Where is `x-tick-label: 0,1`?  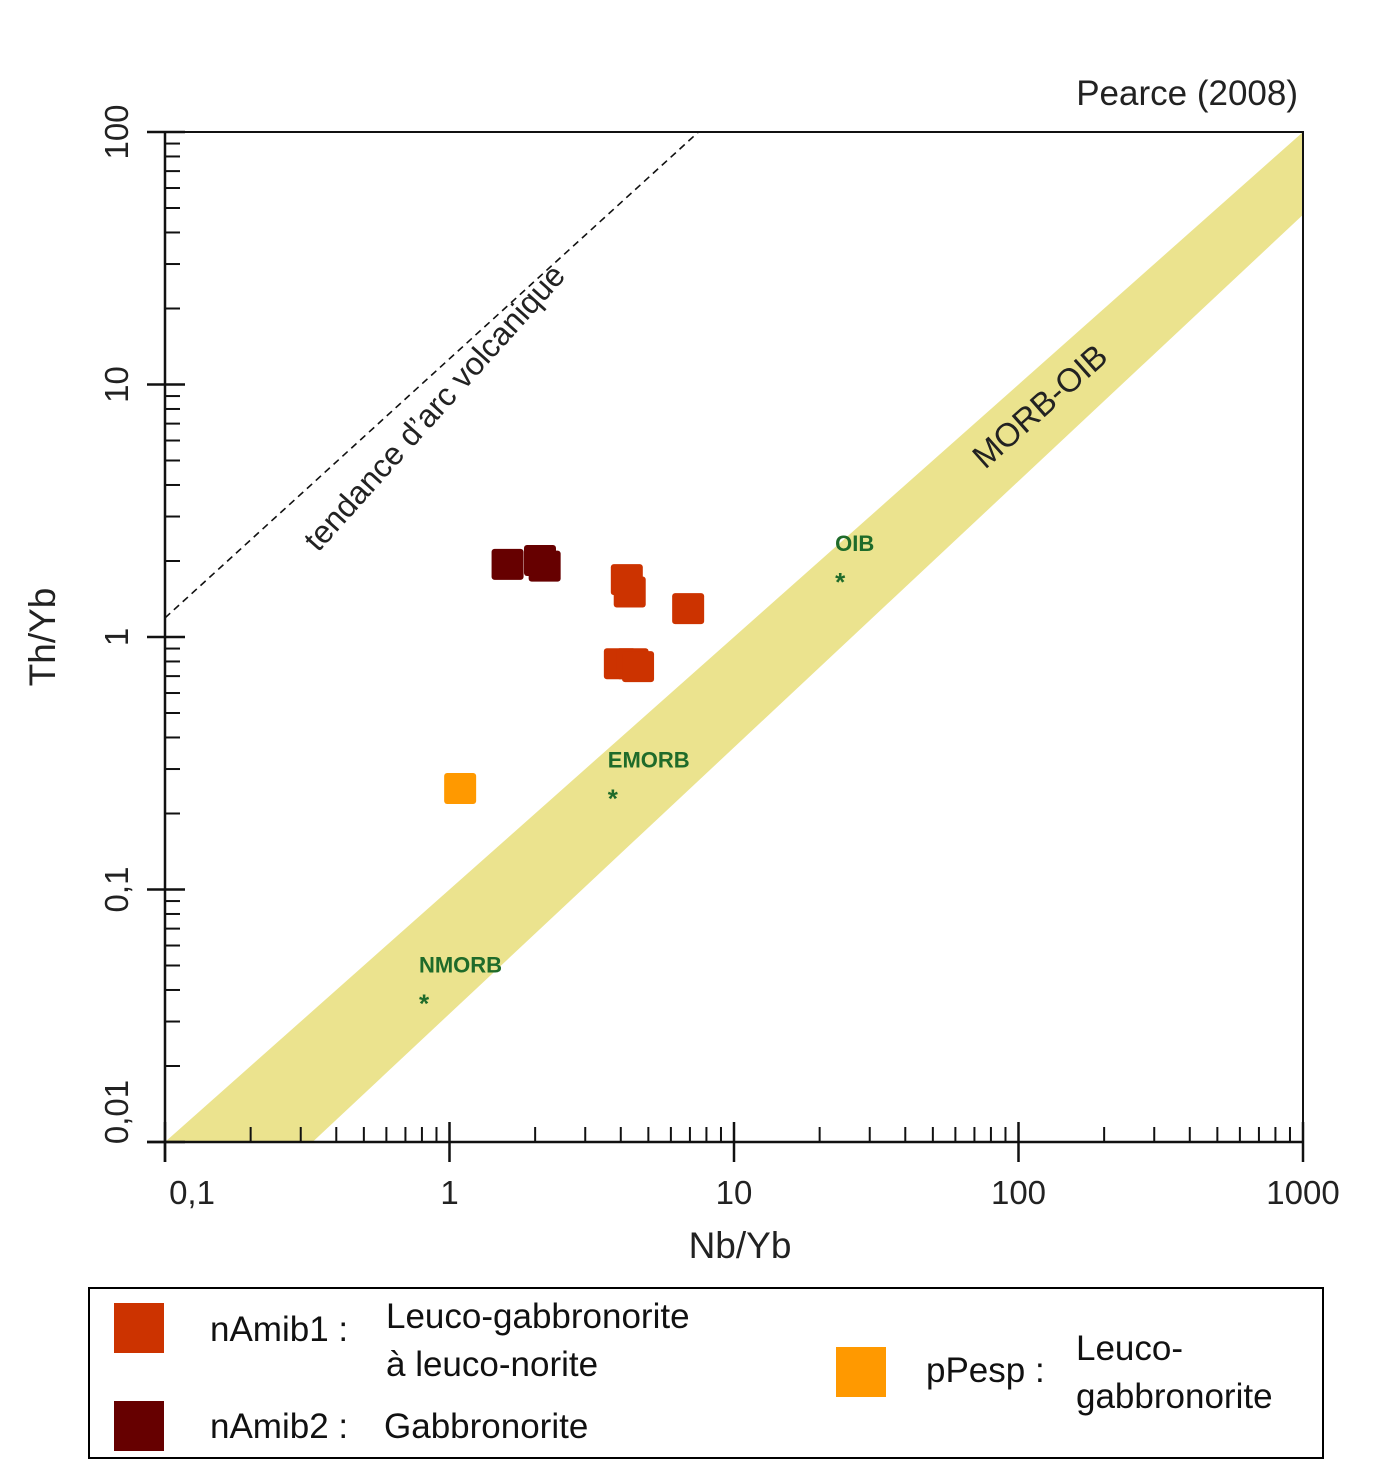
x-tick-label: 0,1 is located at coordinates (192, 1192).